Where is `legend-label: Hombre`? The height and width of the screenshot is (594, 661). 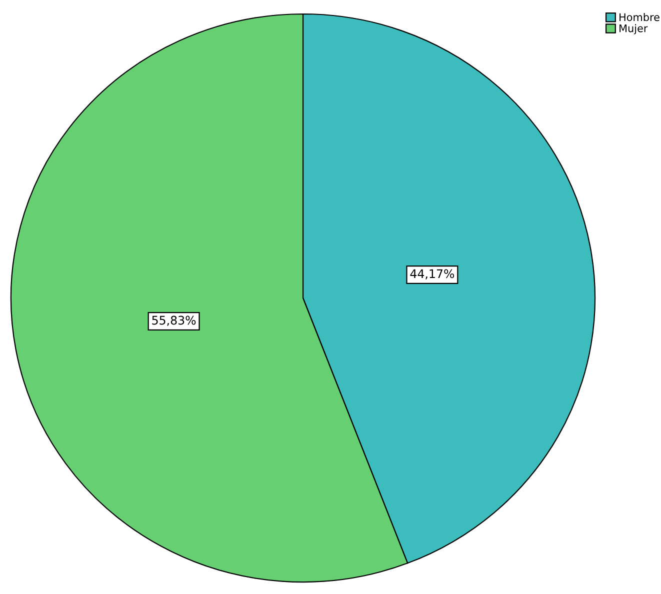 legend-label: Hombre is located at coordinates (640, 17).